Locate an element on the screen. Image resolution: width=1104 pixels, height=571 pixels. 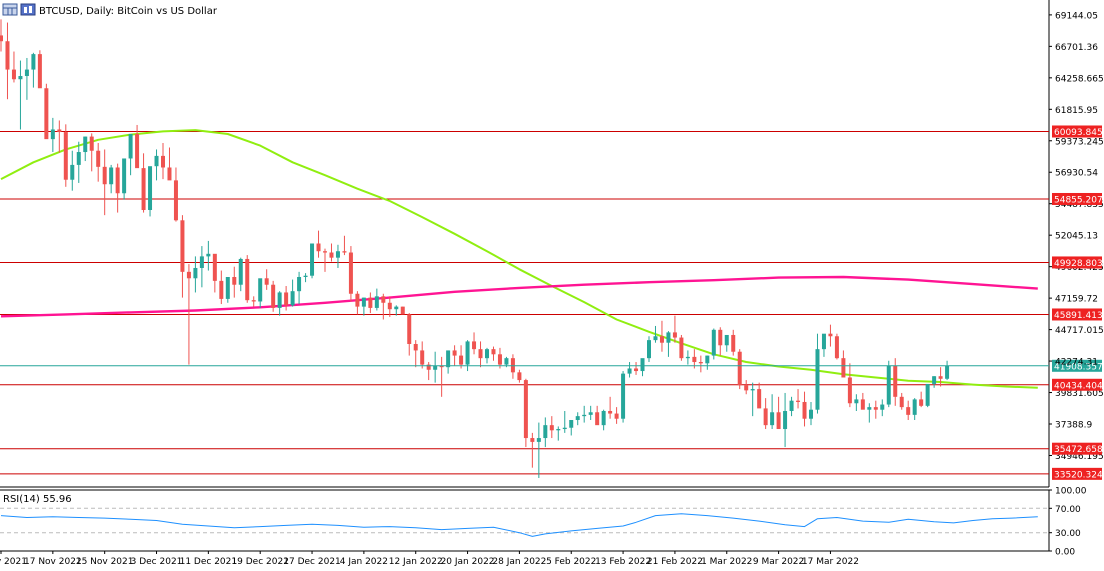
date-tick-label: 9 Nov 2021 is located at coordinates (13, 562).